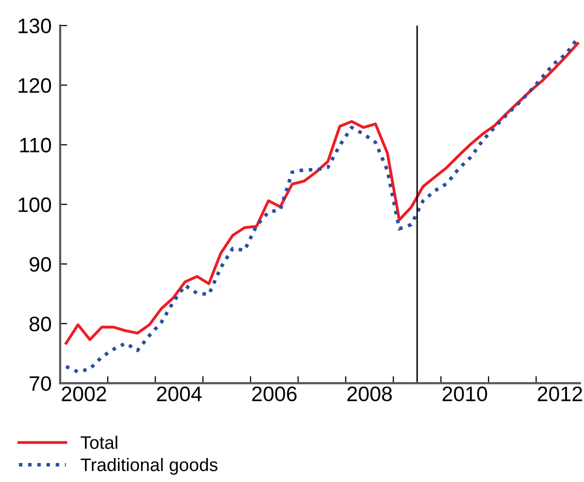  Describe the element at coordinates (41, 324) in the screenshot. I see `y-tick-label: 80` at that location.